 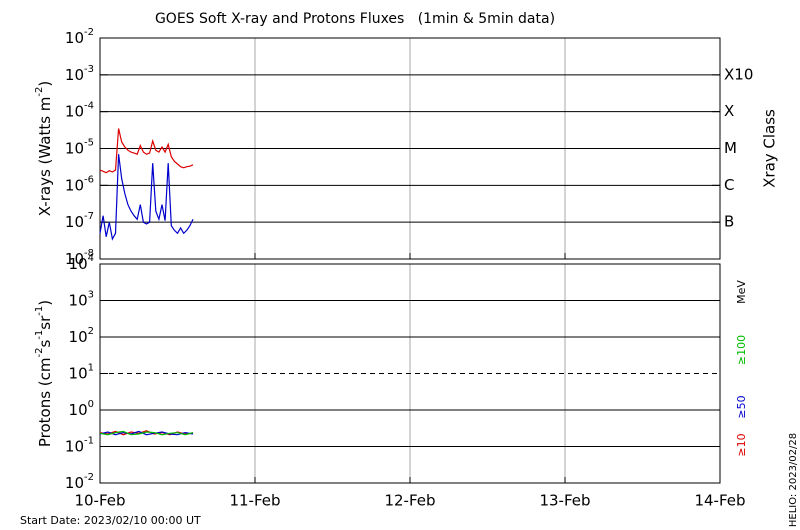 I want to click on stamp: HELIO: 2023/02/28, so click(x=793, y=480).